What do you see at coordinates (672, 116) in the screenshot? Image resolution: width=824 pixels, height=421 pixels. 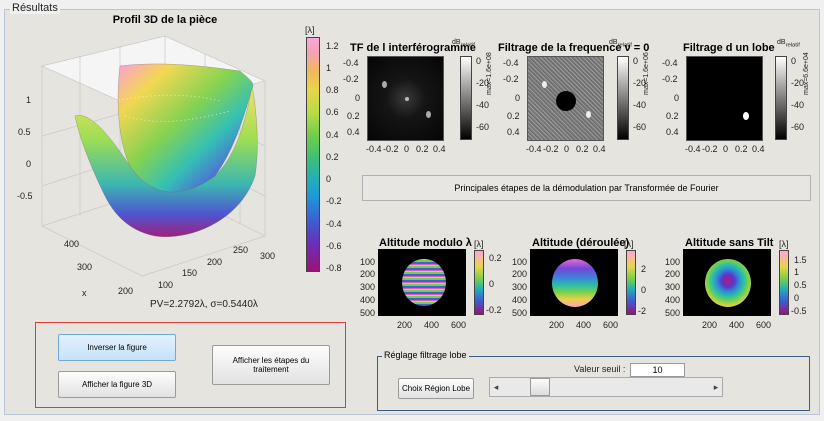 I see `lobe-filter-y-tick: 0.2` at bounding box center [672, 116].